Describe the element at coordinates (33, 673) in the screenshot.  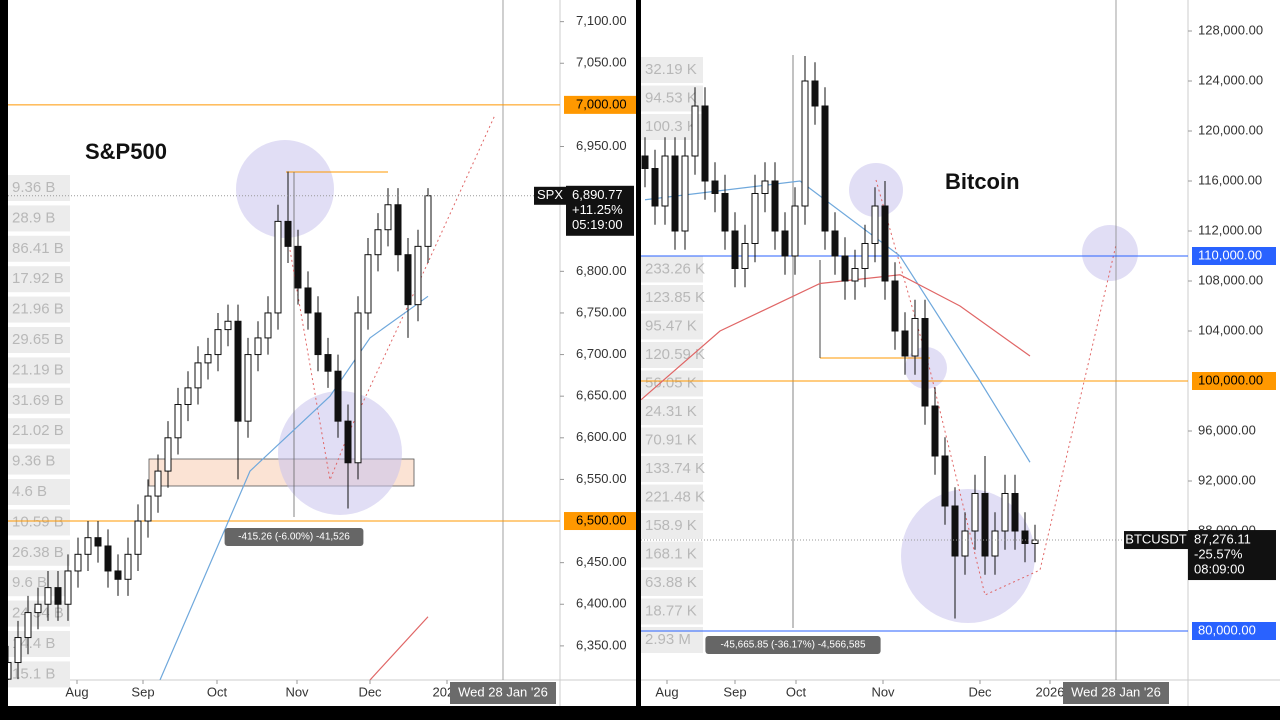
I see `volume-profile-label: 15.1 B` at that location.